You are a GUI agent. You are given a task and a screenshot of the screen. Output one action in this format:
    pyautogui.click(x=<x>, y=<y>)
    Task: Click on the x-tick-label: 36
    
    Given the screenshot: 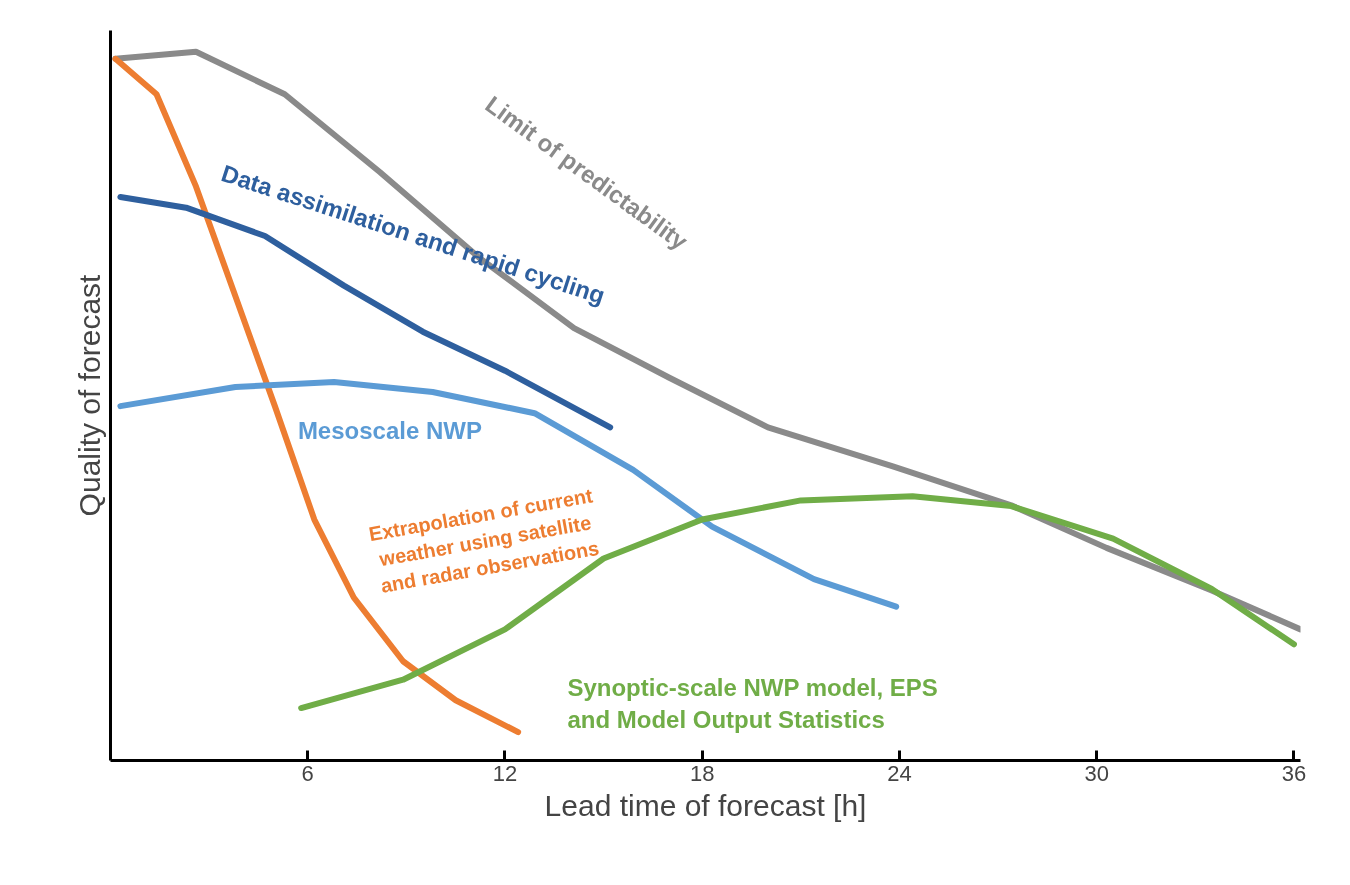 What is the action you would take?
    pyautogui.click(x=1294, y=773)
    